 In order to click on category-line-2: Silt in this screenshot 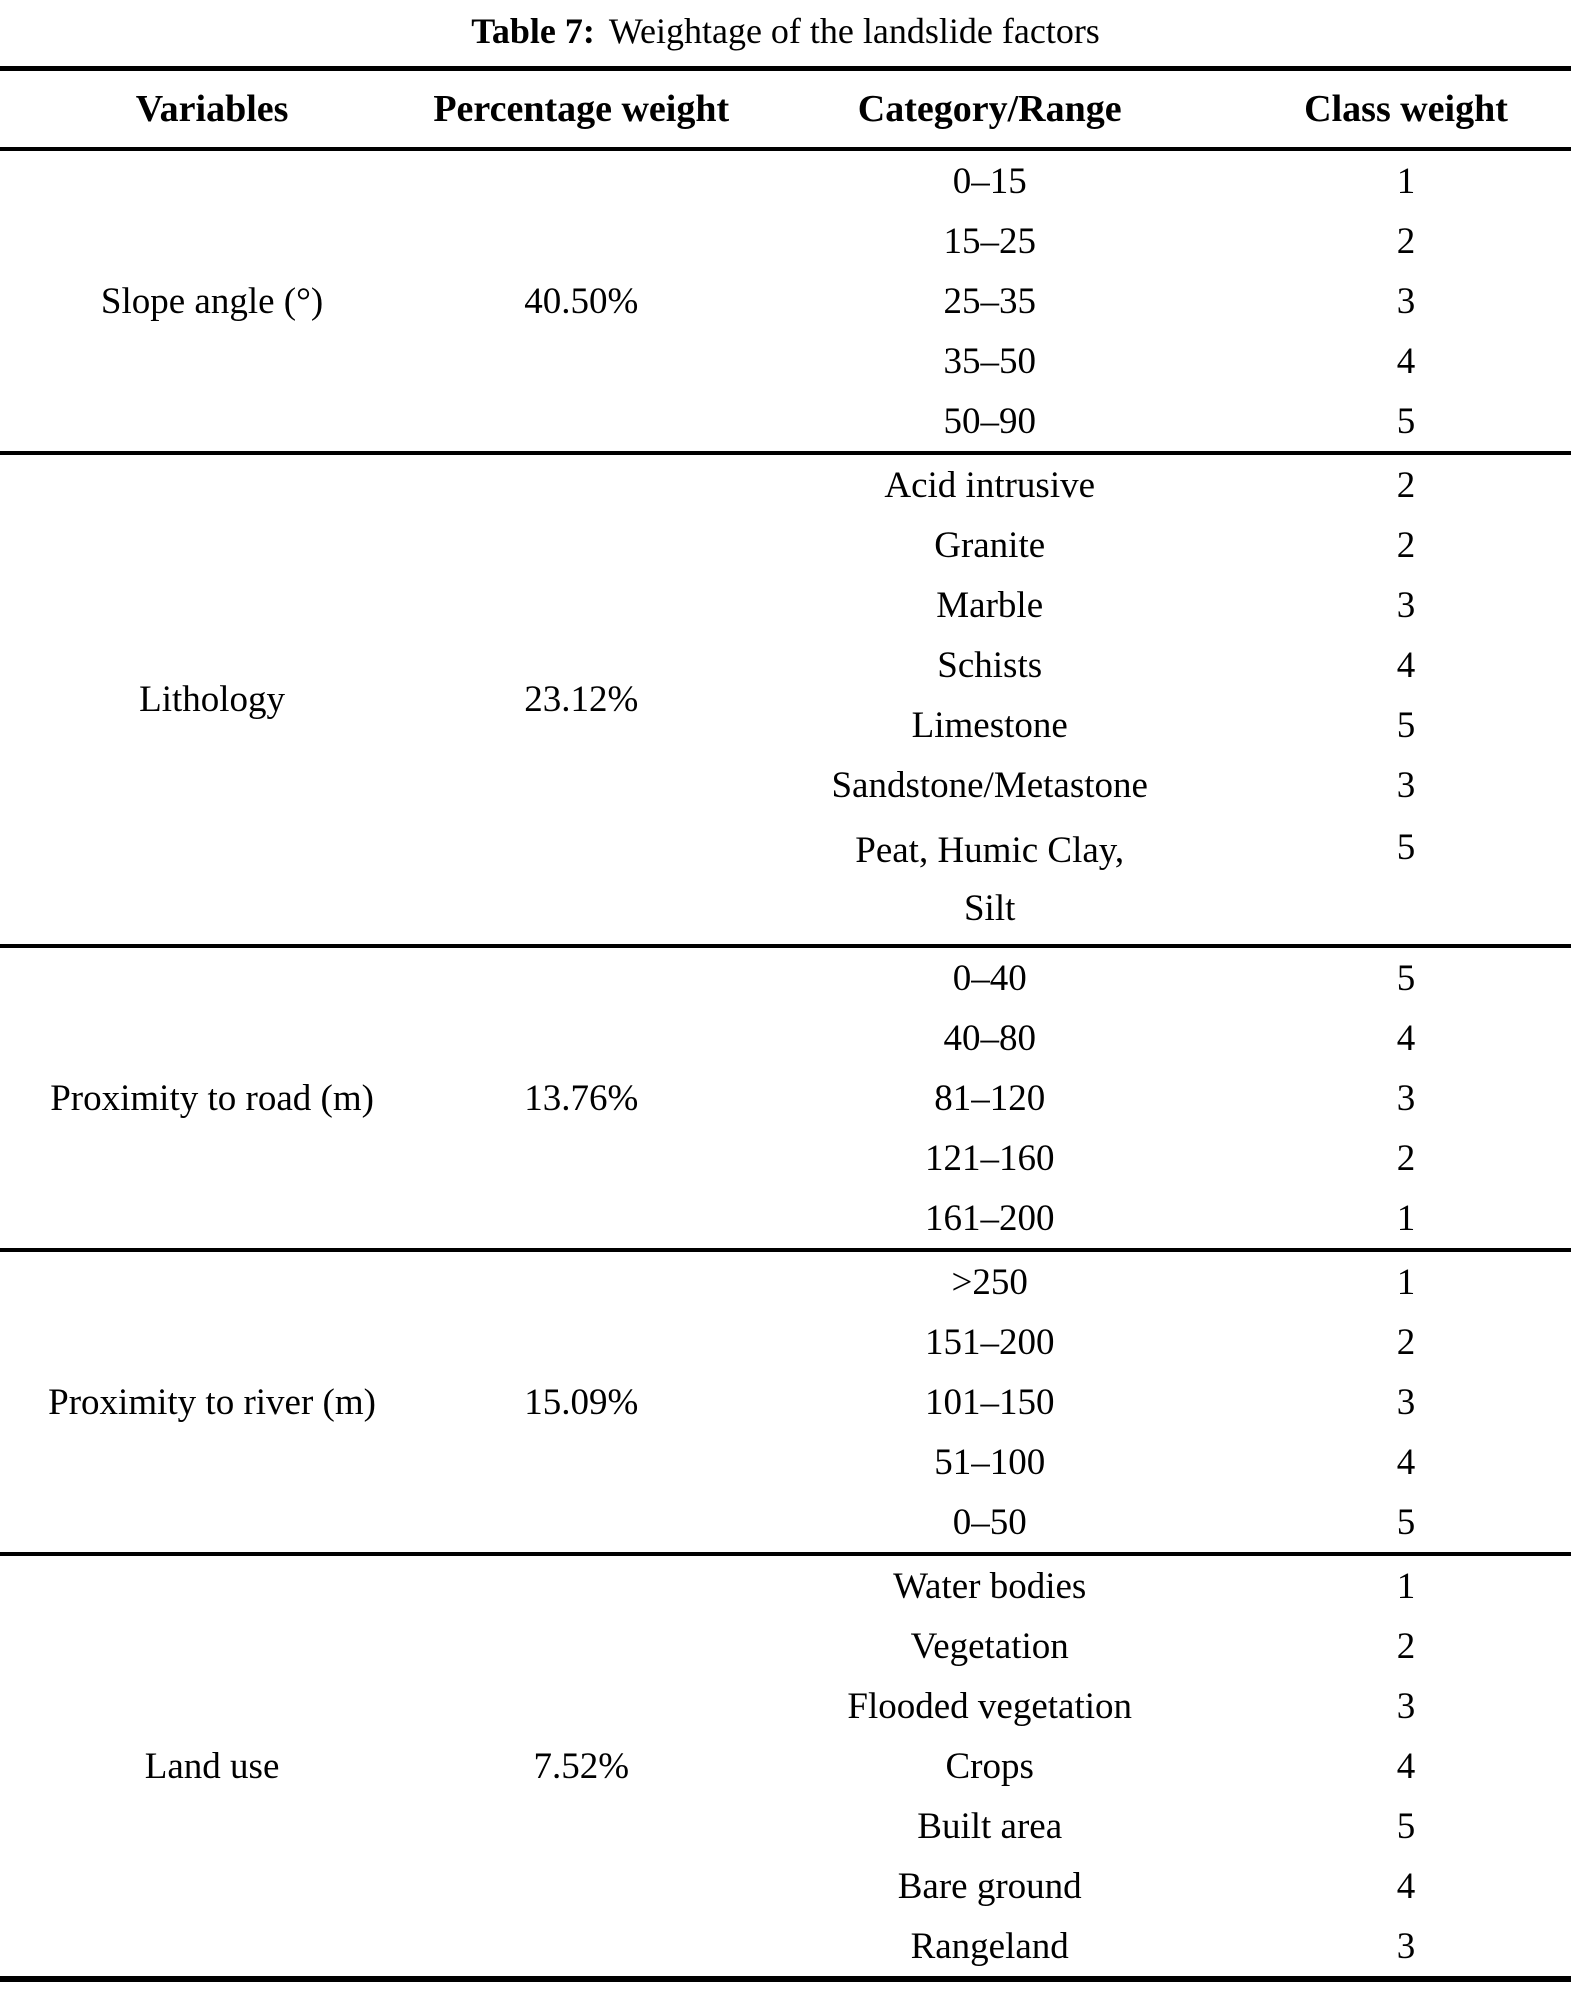, I will do `click(989, 908)`.